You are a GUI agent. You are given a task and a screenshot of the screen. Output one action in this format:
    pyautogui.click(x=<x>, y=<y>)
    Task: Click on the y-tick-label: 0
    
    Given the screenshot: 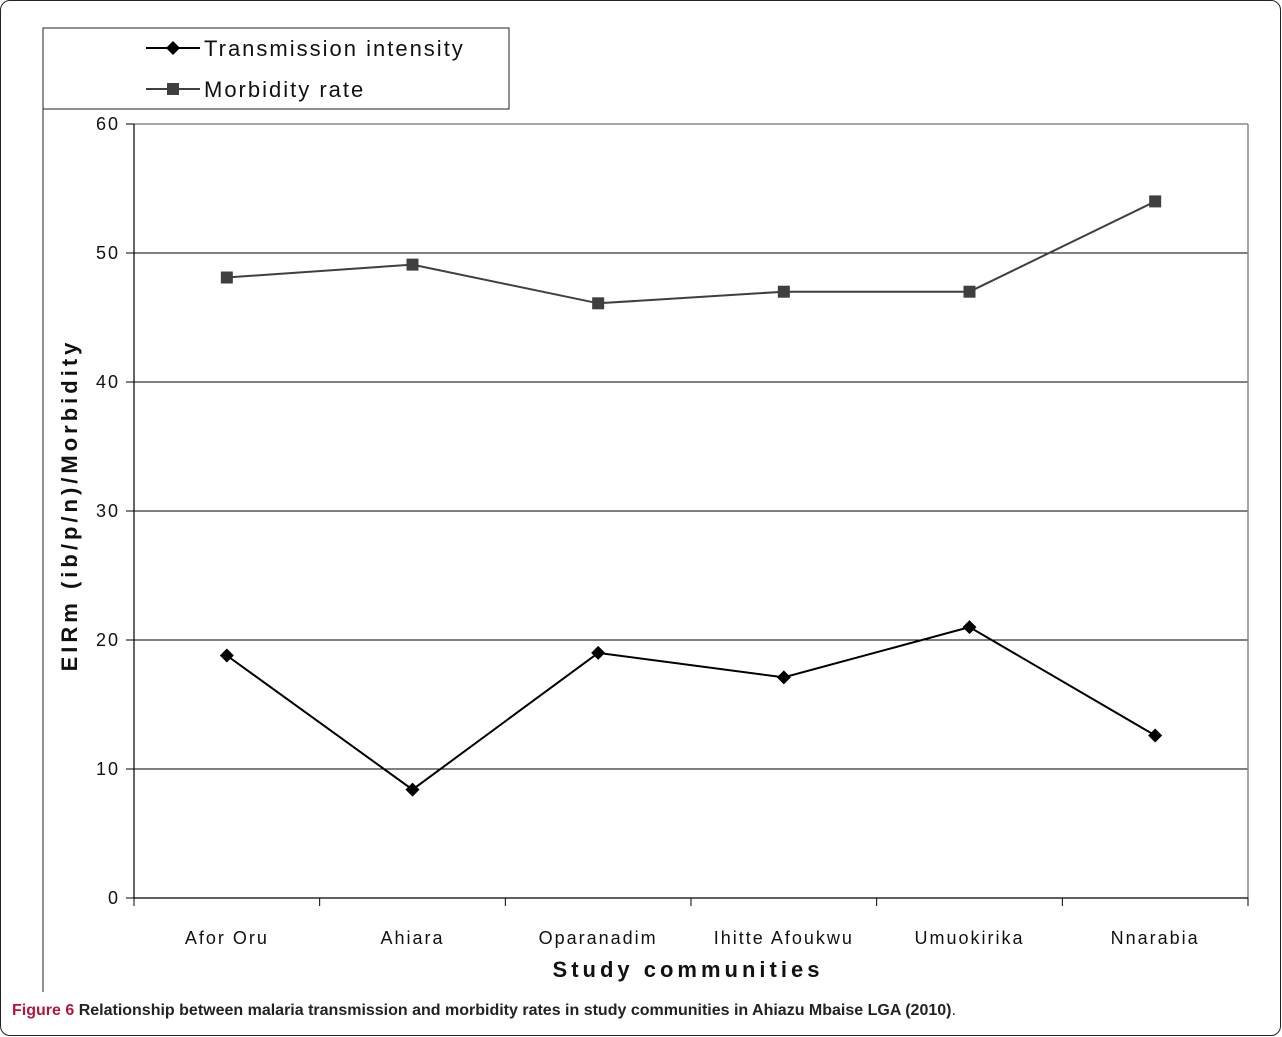 What is the action you would take?
    pyautogui.click(x=114, y=898)
    